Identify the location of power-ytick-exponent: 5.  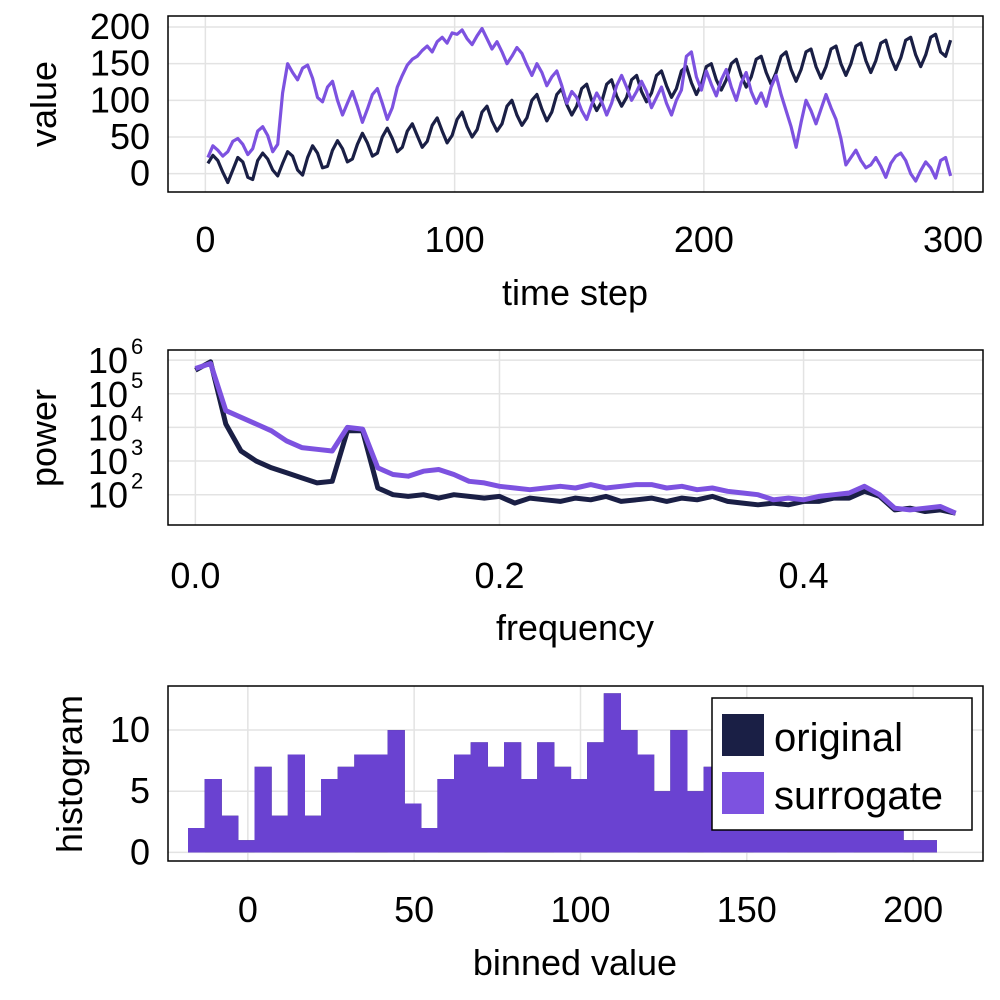
(137, 380).